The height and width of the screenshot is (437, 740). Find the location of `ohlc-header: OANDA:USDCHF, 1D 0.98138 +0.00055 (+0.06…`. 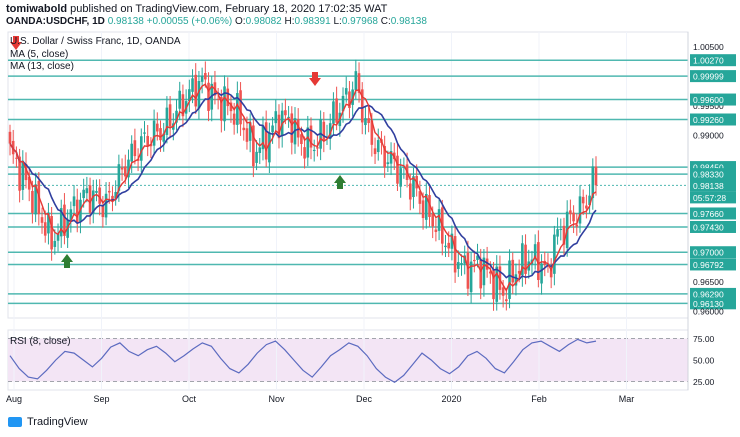

ohlc-header: OANDA:USDCHF, 1D 0.98138 +0.00055 (+0.06… is located at coordinates (216, 21).